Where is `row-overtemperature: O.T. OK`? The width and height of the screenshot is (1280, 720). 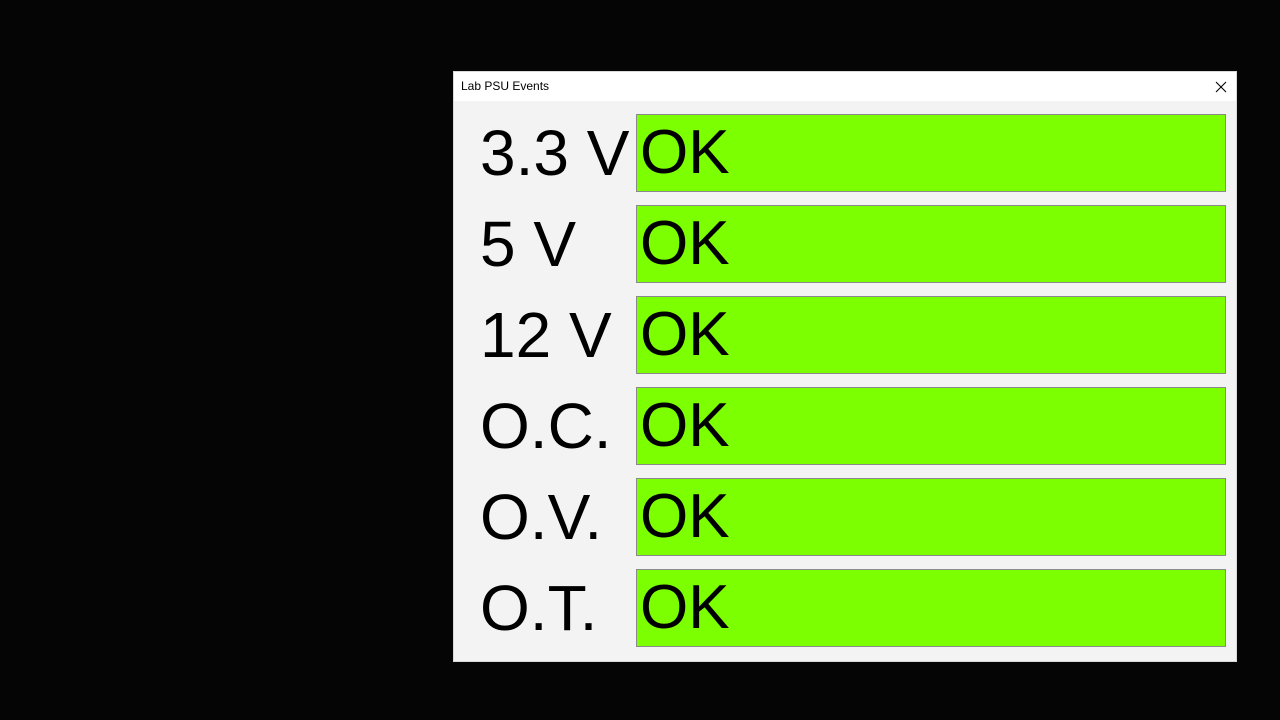 row-overtemperature: O.T. OK is located at coordinates (845, 608).